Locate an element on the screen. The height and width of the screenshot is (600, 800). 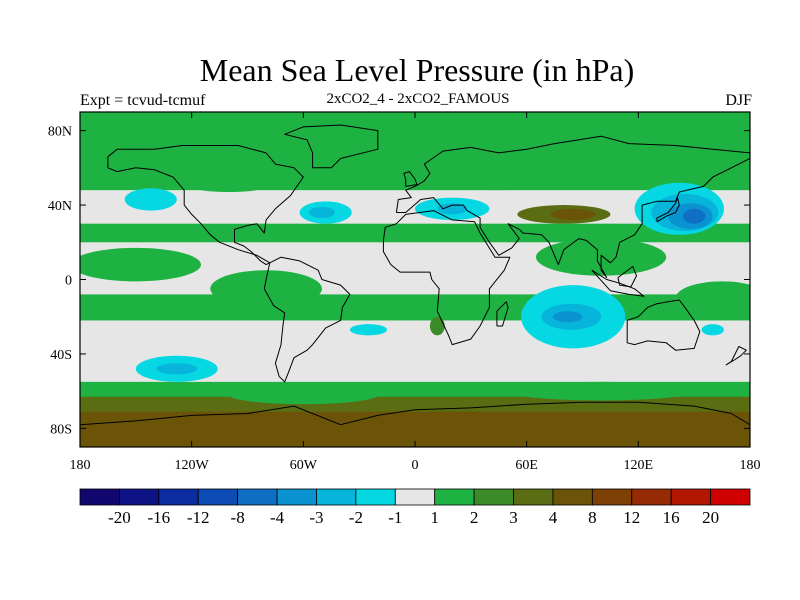
chart-title: Mean Sea Level Pressure (in hPa) is located at coordinates (417, 70).